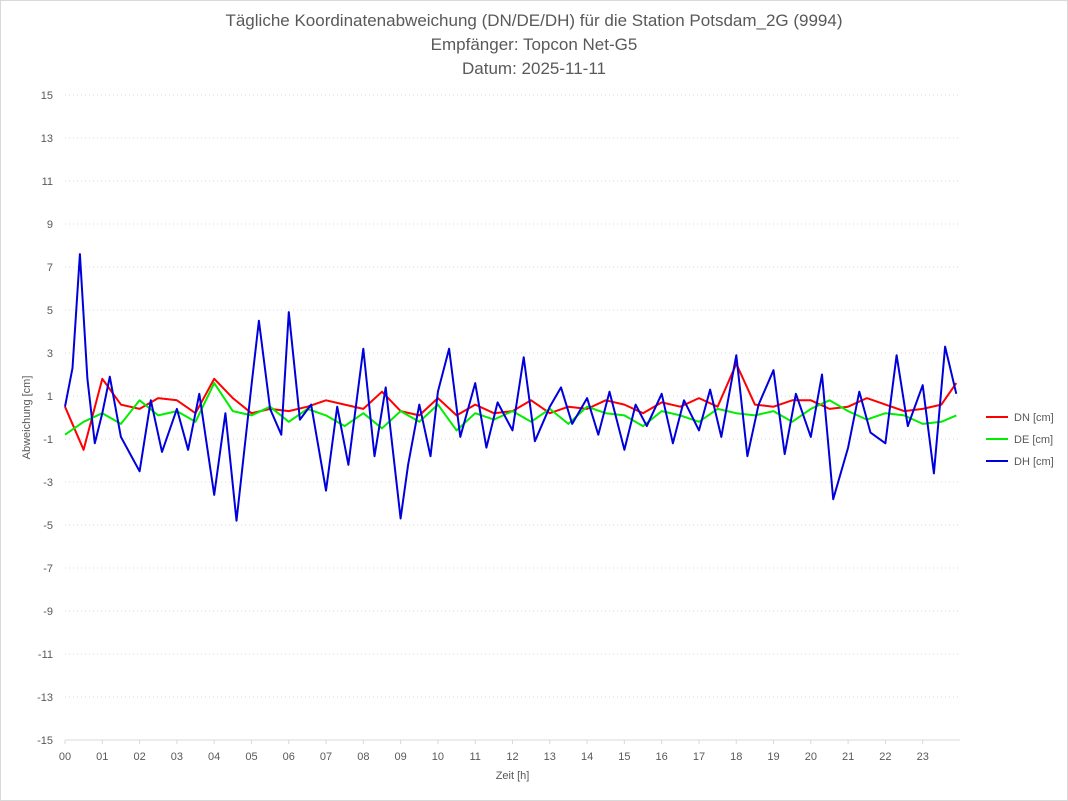 Image resolution: width=1068 pixels, height=801 pixels. I want to click on y-tick-label: -13, so click(45, 698).